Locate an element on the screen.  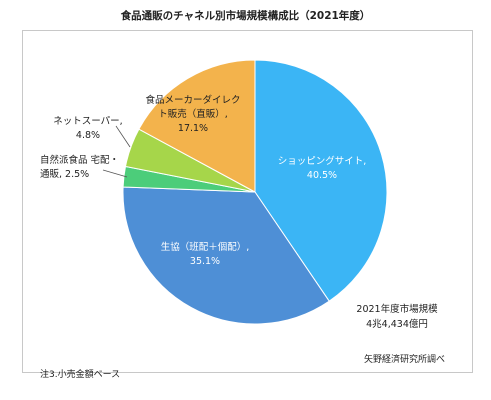
slice-label-line: 生協（班配＋個配）, is located at coordinates (205, 247).